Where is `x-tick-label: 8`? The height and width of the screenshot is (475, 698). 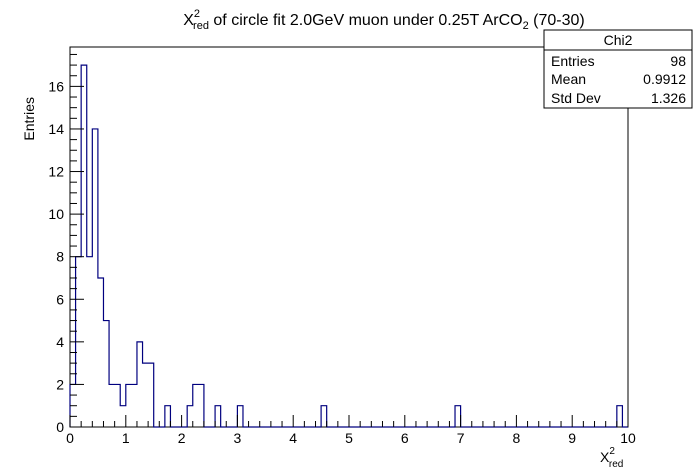 x-tick-label: 8 is located at coordinates (517, 438).